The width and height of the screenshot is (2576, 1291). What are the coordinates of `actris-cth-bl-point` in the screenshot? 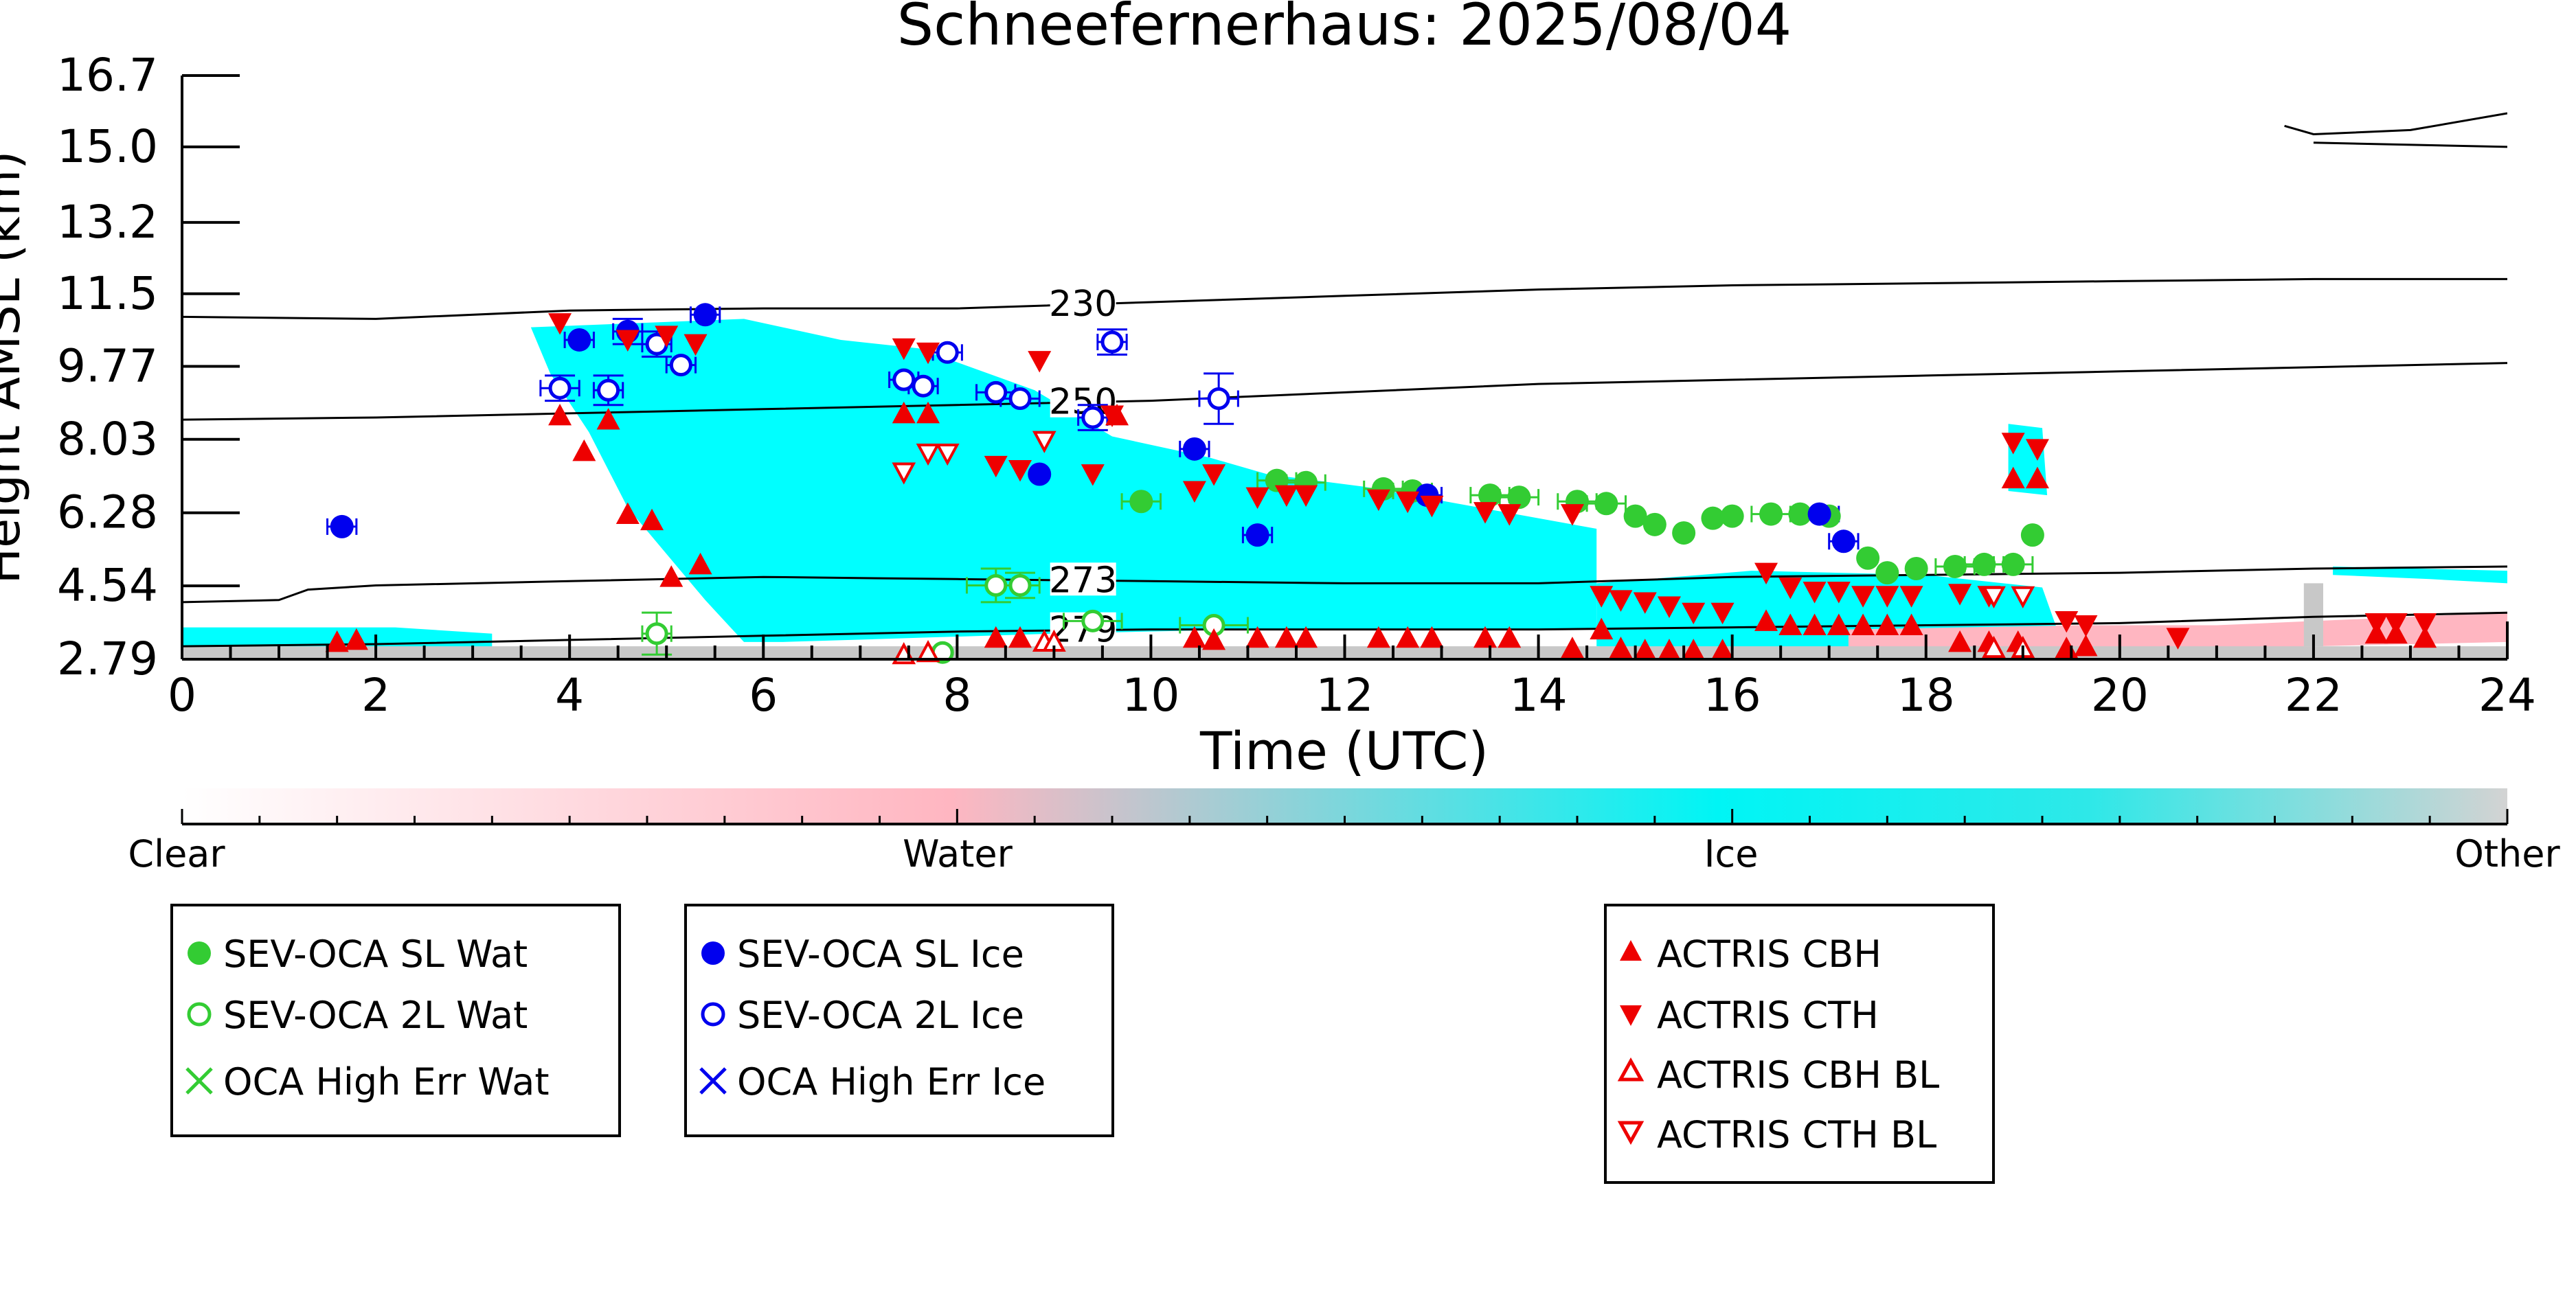 It's located at (1044, 442).